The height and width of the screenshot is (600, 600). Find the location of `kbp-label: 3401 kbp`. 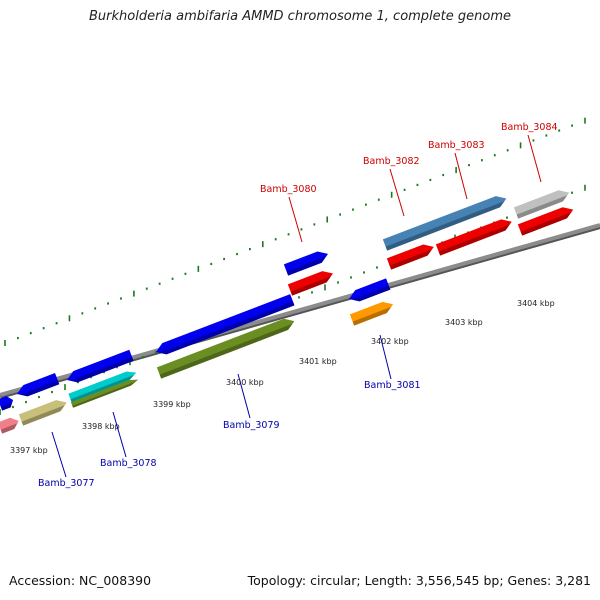

kbp-label: 3401 kbp is located at coordinates (318, 361).